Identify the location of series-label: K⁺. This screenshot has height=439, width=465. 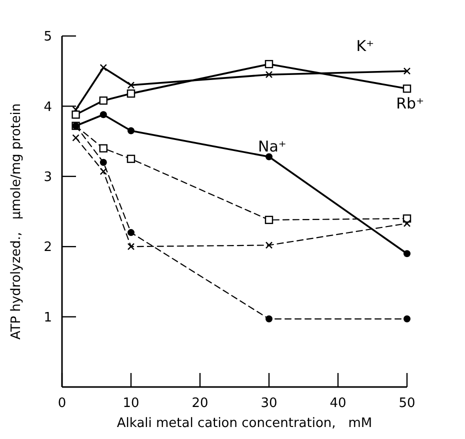
(365, 46).